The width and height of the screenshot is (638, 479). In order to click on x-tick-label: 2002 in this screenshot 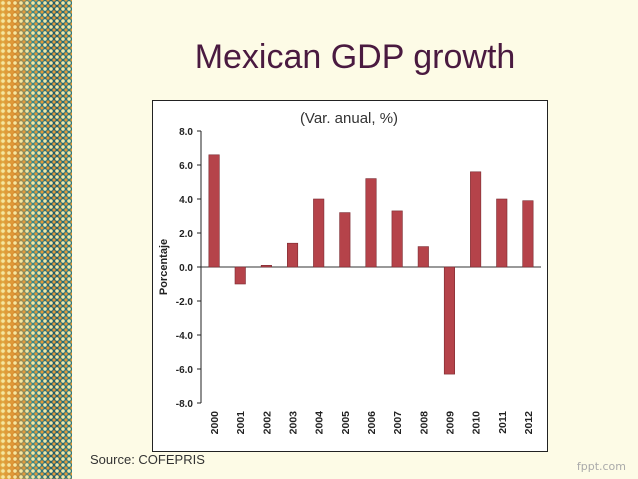, I will do `click(267, 423)`.